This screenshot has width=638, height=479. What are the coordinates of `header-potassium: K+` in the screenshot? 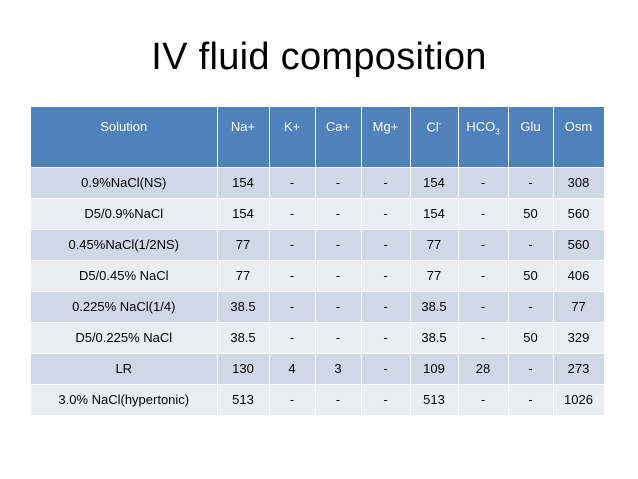 It's located at (292, 137).